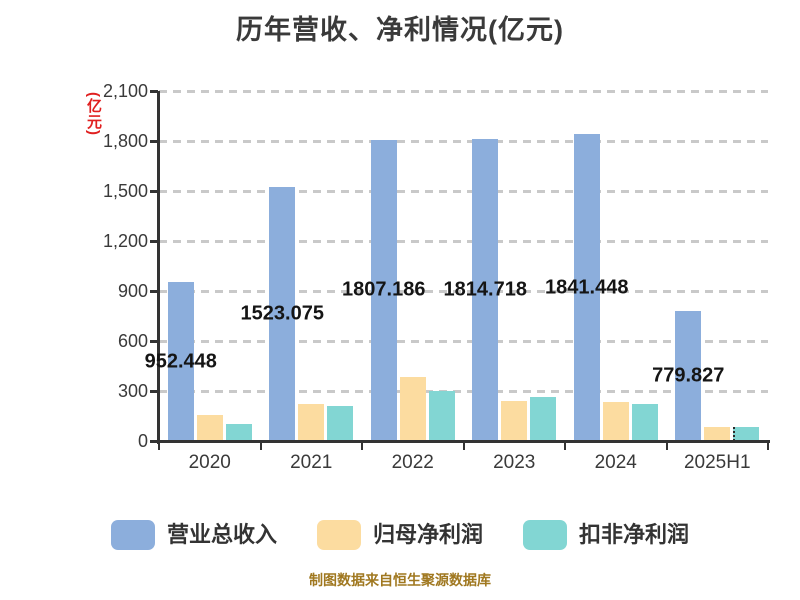 The height and width of the screenshot is (600, 800). What do you see at coordinates (142, 441) in the screenshot?
I see `y-tick-label: 0` at bounding box center [142, 441].